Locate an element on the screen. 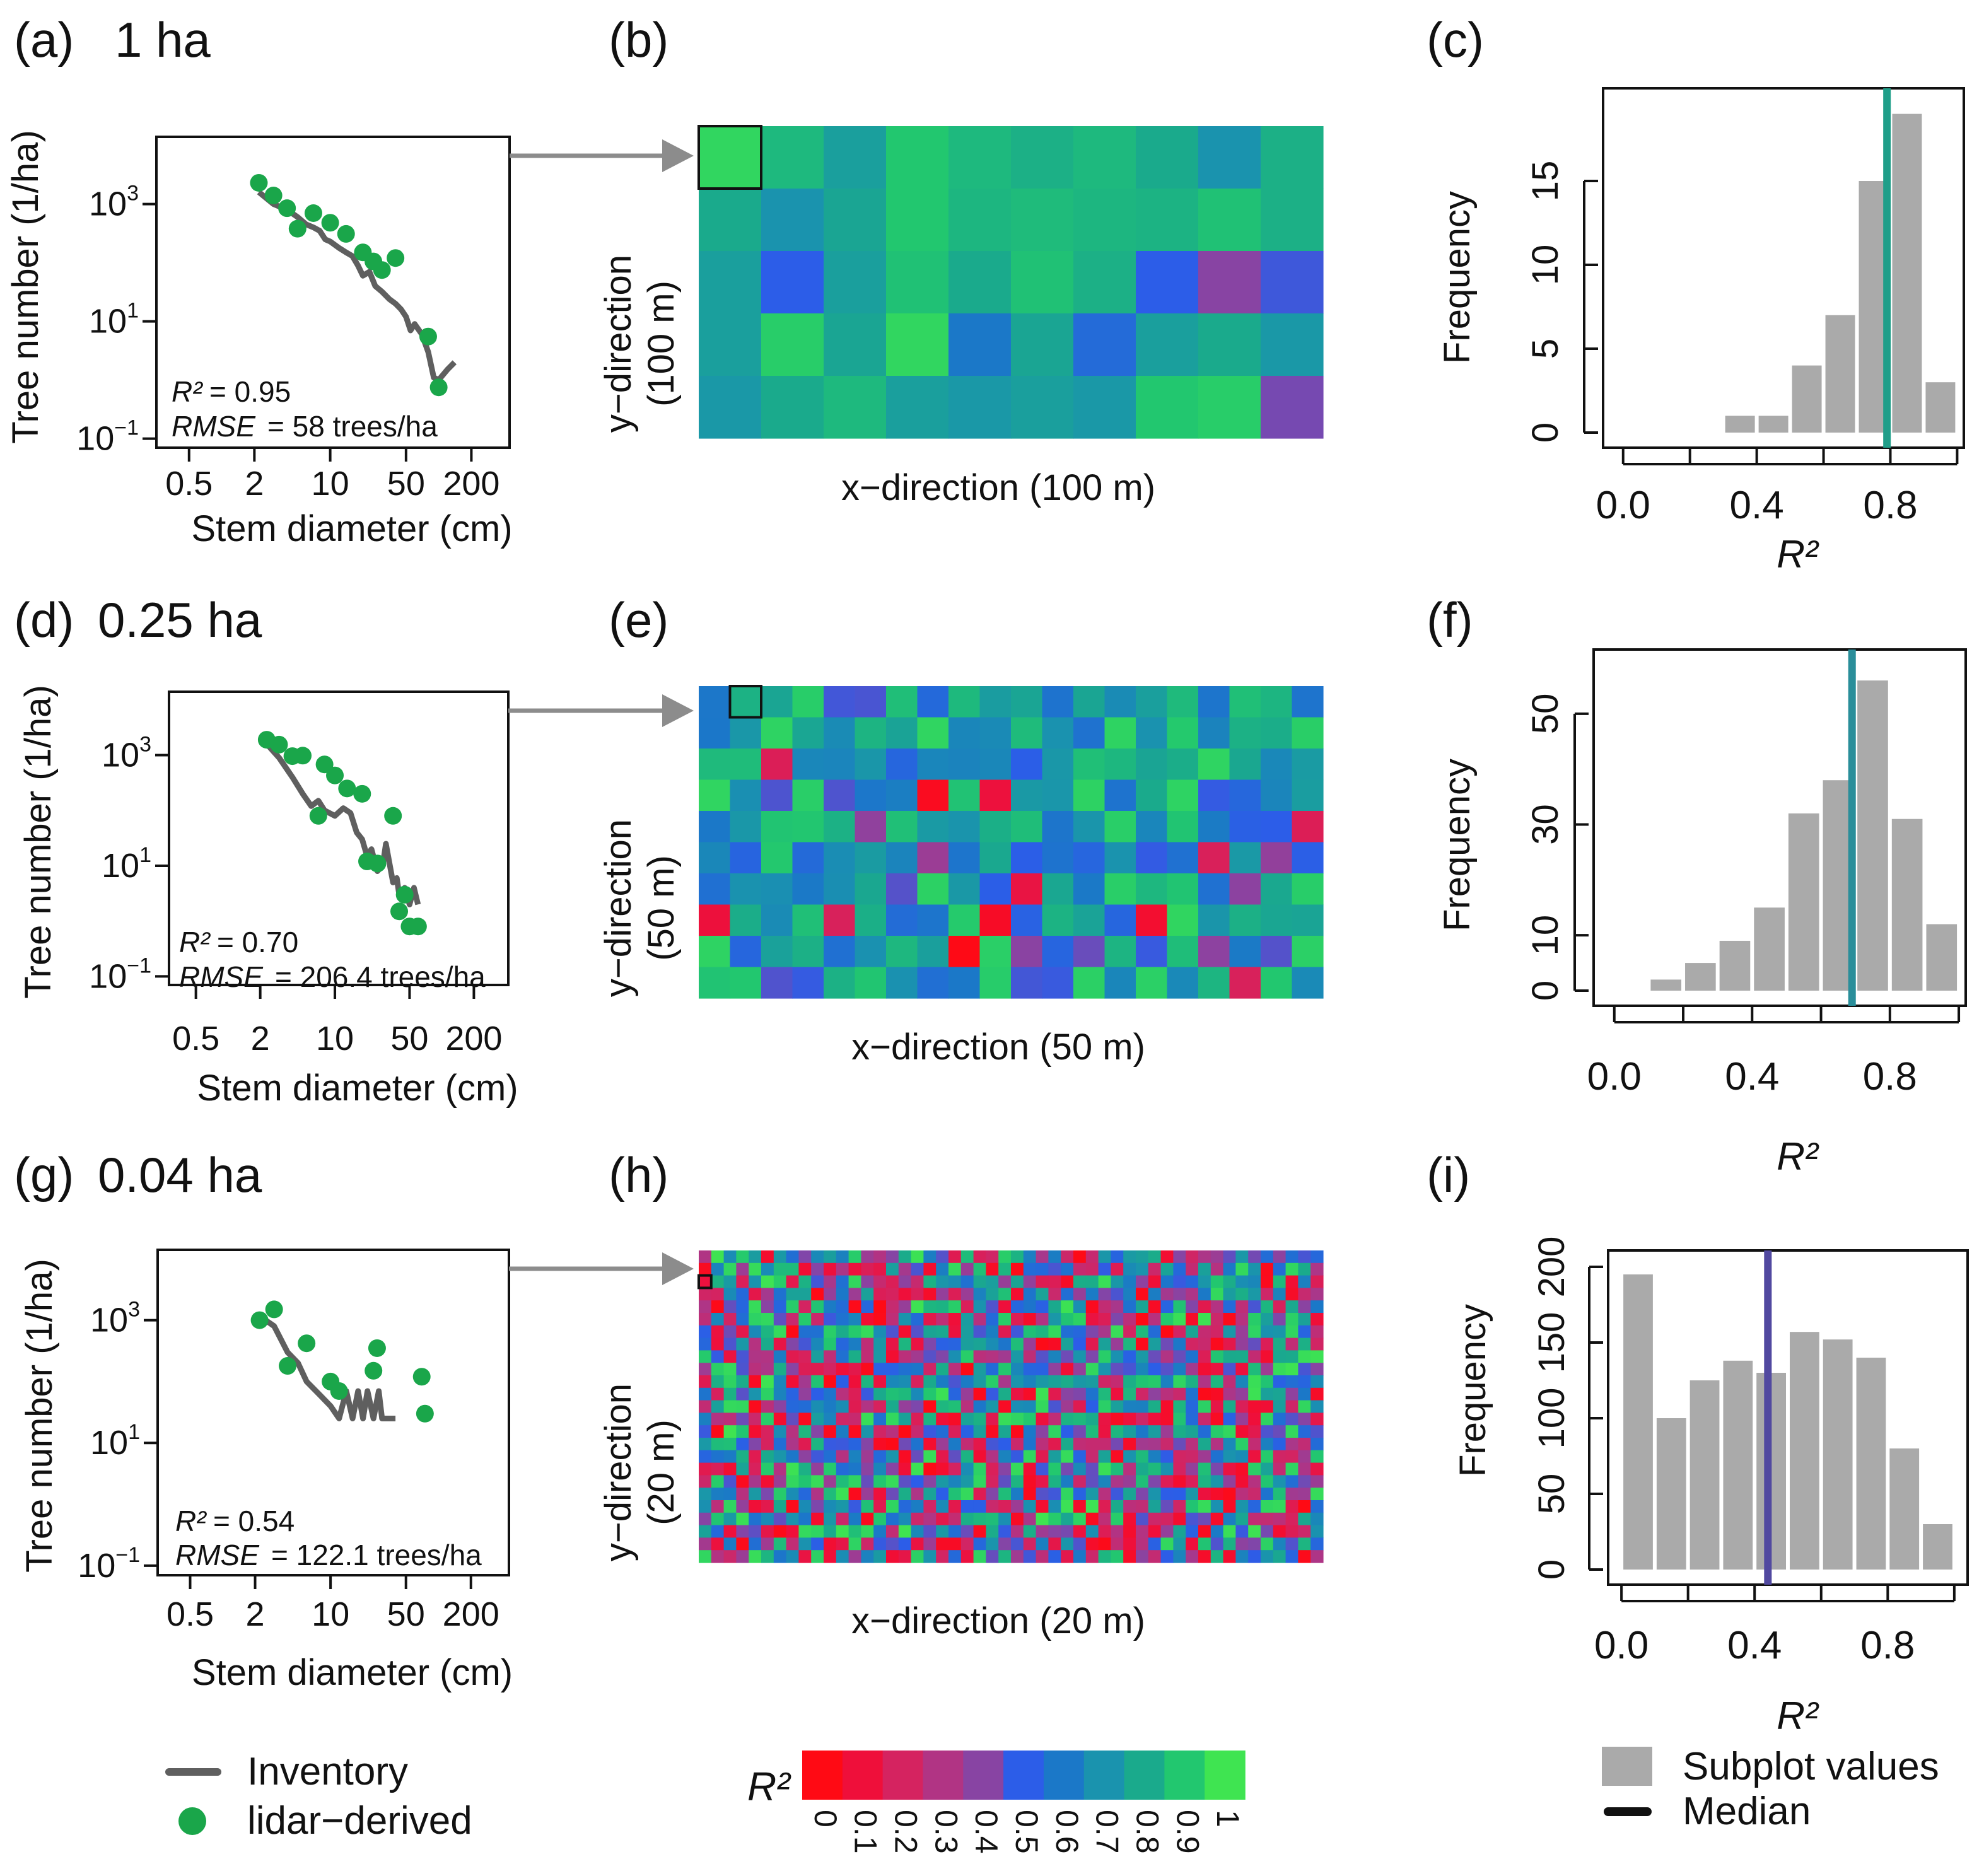 The height and width of the screenshot is (1876, 1984). r2-value: = 0.95 is located at coordinates (250, 392).